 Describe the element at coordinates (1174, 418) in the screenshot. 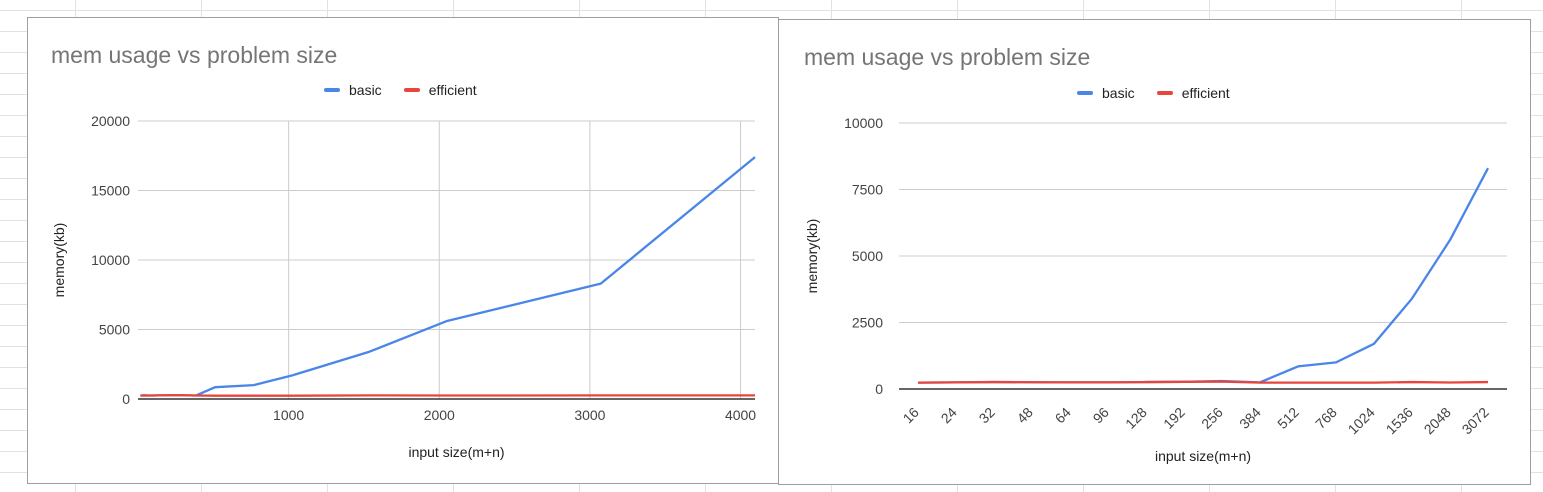

I see `x-tick-label: 192` at that location.